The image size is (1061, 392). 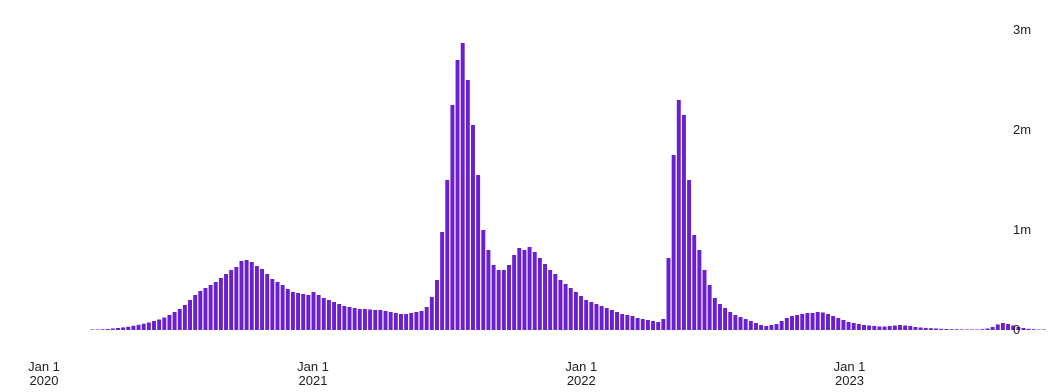 I want to click on x-tick-label-line2: 2022, so click(x=581, y=380).